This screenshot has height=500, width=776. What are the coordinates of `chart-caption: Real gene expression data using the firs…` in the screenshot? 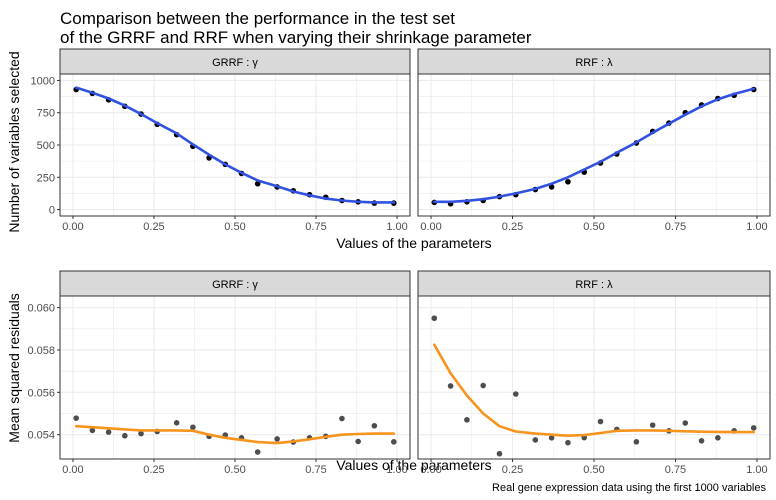 It's located at (629, 488).